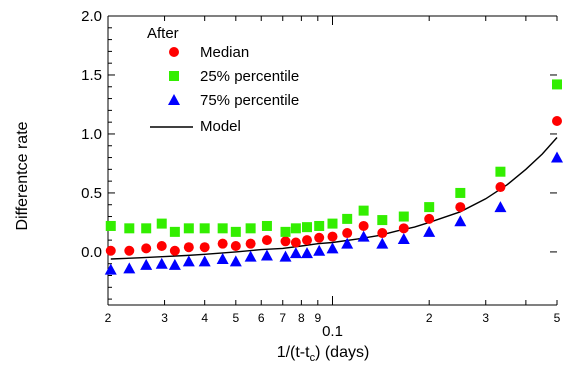 This screenshot has height=373, width=565. I want to click on x-major-tick-label: 0.1, so click(332, 331).